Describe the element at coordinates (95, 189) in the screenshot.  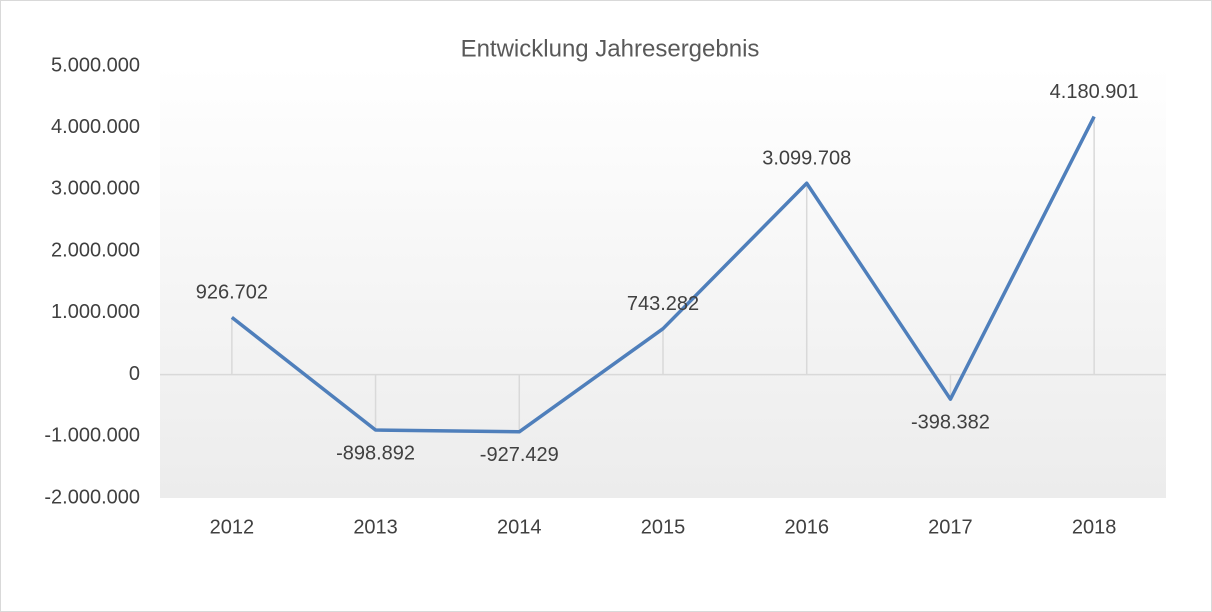
I see `y-tick-label: 3.000.000` at that location.